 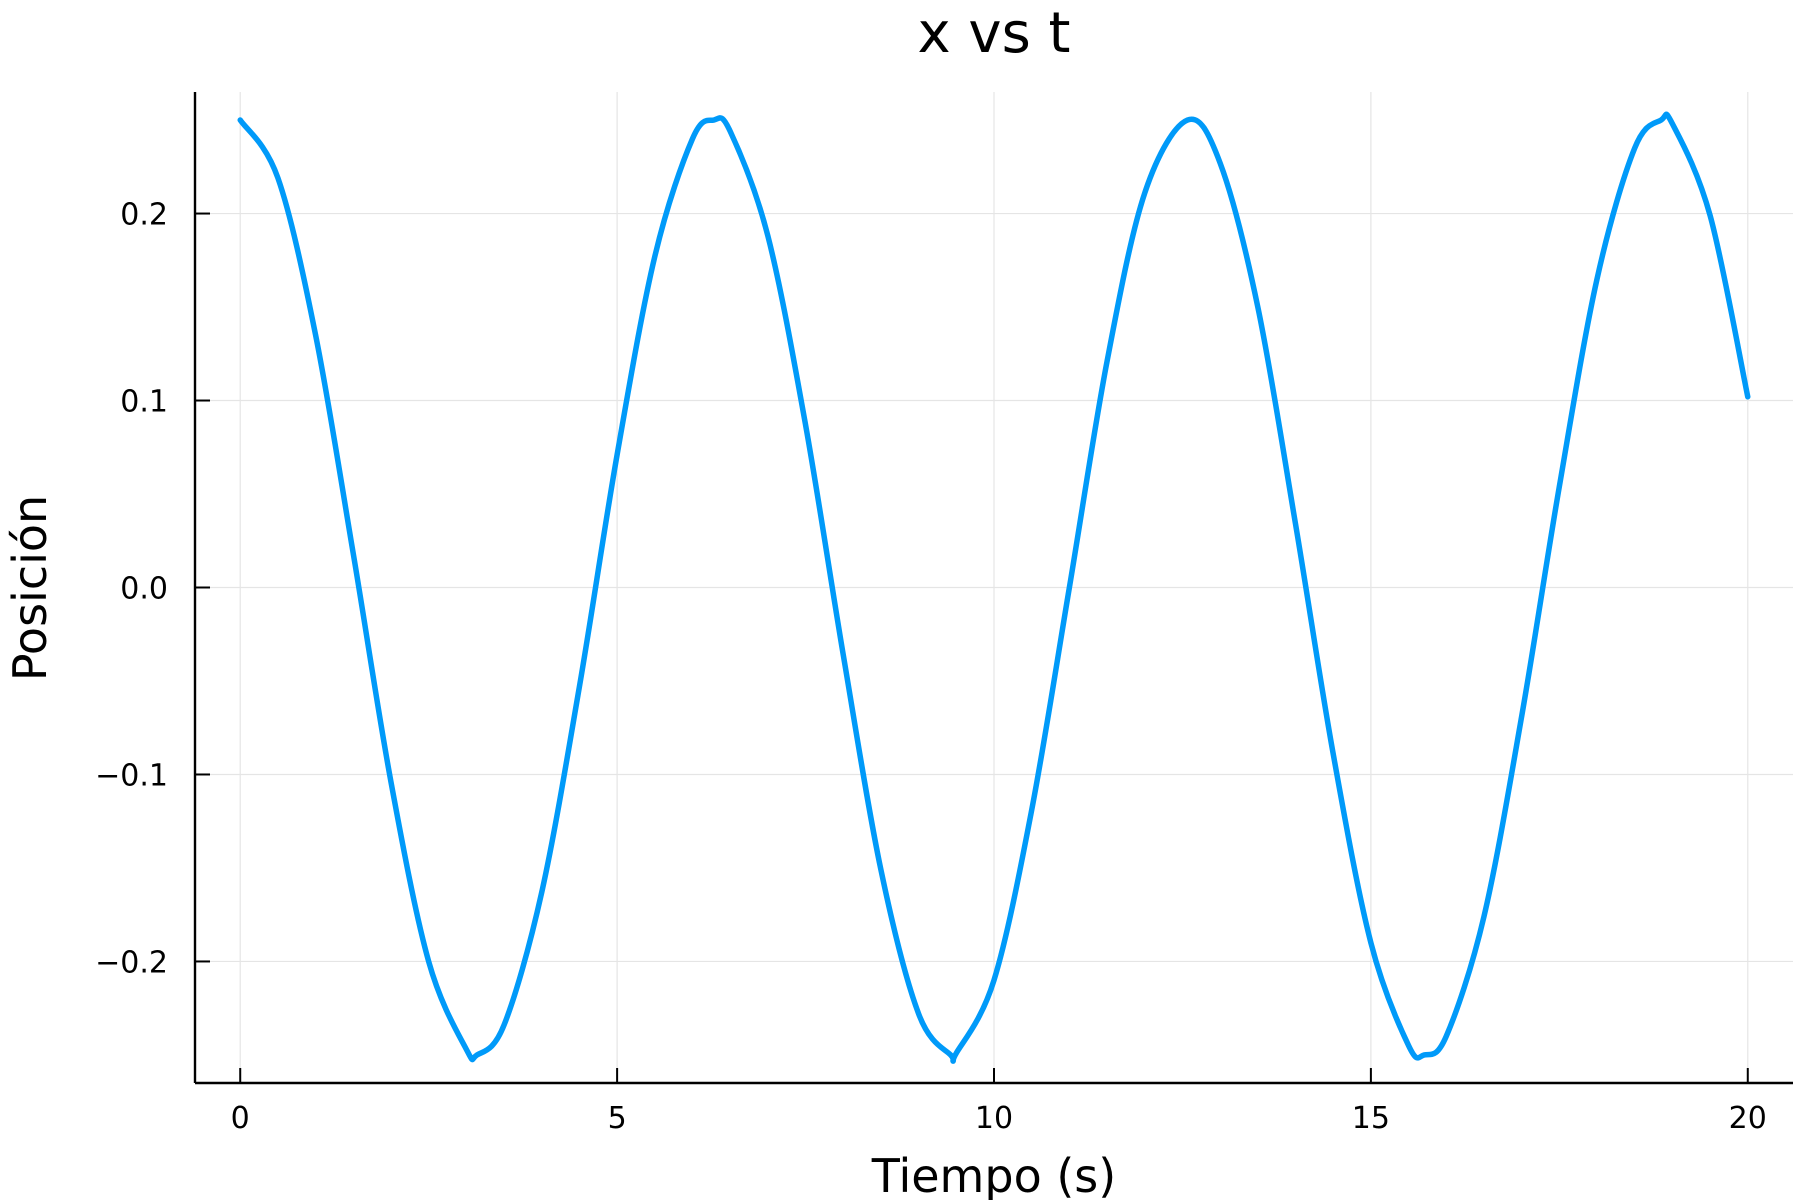 What do you see at coordinates (131, 962) in the screenshot?
I see `y-tick-label: −0.2` at bounding box center [131, 962].